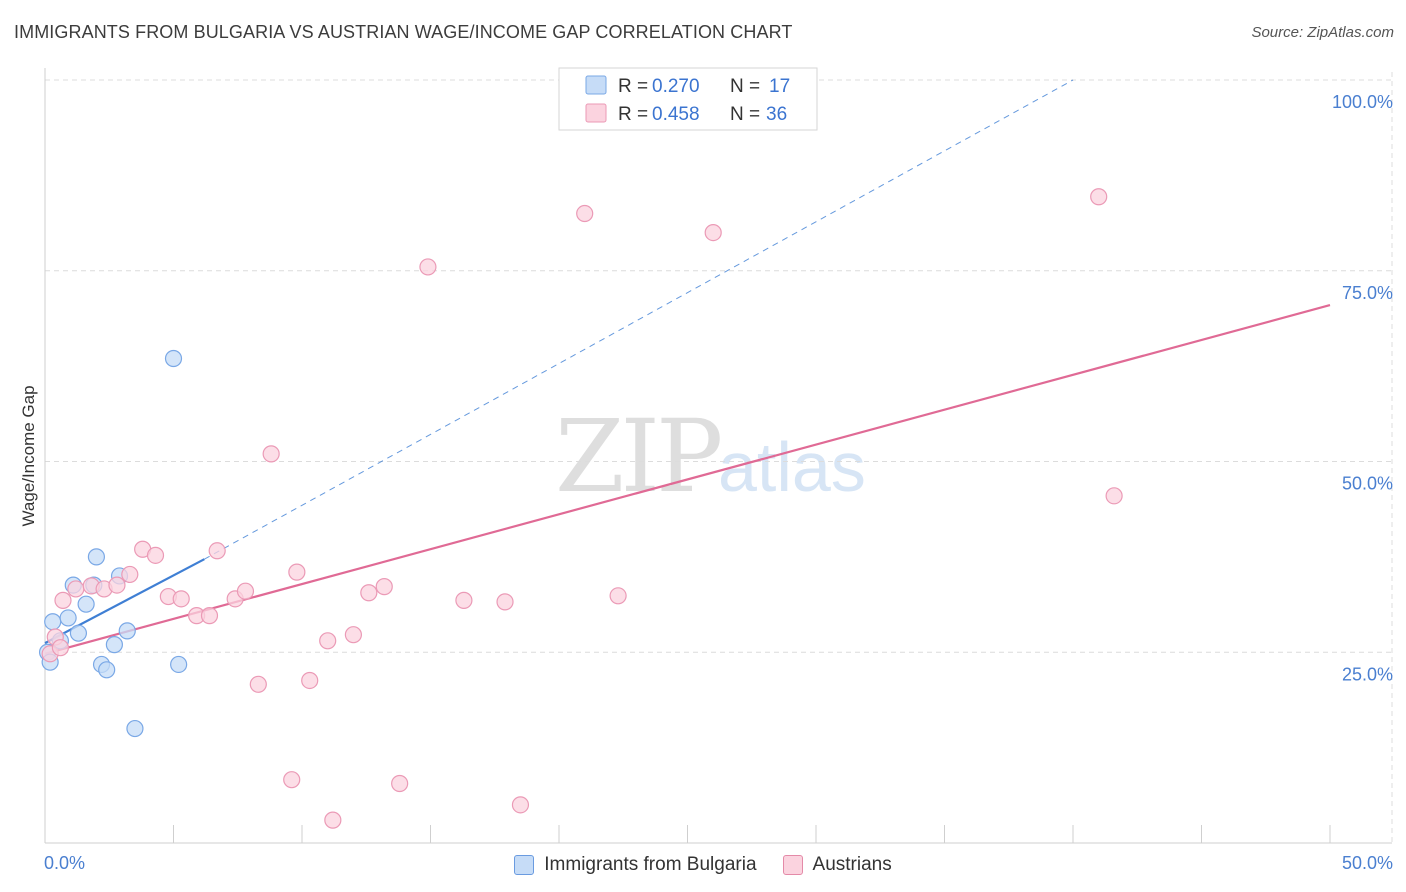 This screenshot has width=1406, height=892. What do you see at coordinates (676, 114) in the screenshot?
I see `legend-r-value-pink: 0.458` at bounding box center [676, 114].